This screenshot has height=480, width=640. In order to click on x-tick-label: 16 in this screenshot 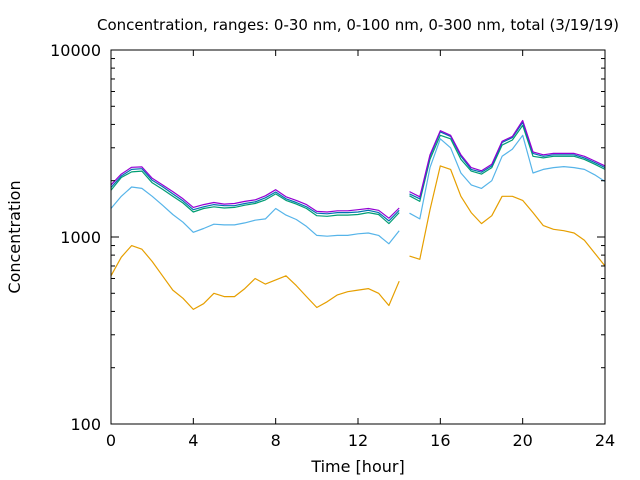, I will do `click(440, 440)`.